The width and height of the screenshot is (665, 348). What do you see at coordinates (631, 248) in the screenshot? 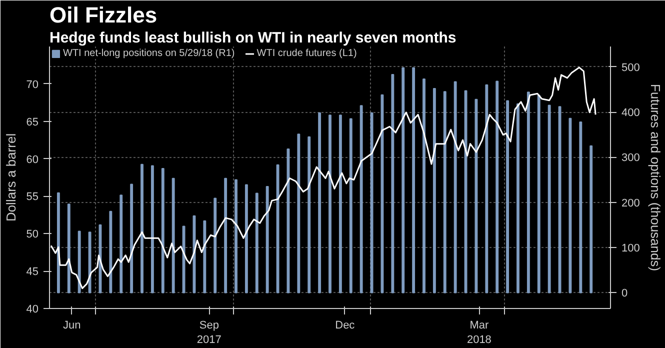
I see `y2-tick-label: 100` at bounding box center [631, 248].